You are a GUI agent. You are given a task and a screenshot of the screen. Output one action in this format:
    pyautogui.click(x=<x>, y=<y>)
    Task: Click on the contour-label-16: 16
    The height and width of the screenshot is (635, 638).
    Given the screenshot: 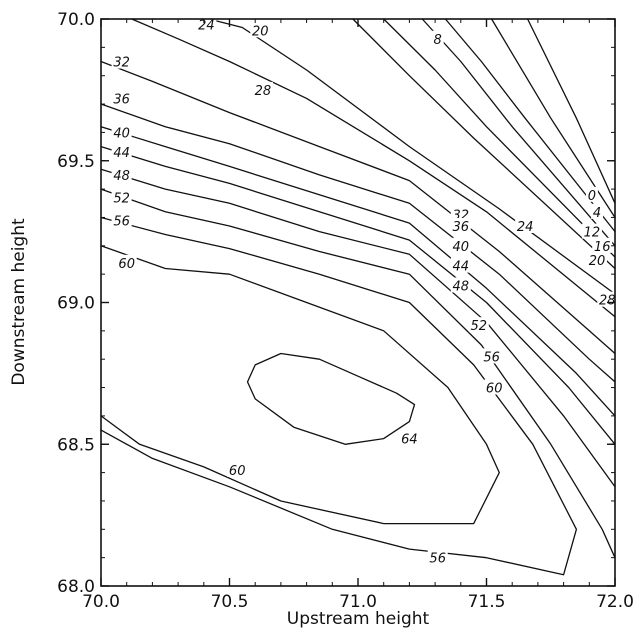 What is the action you would take?
    pyautogui.click(x=602, y=247)
    